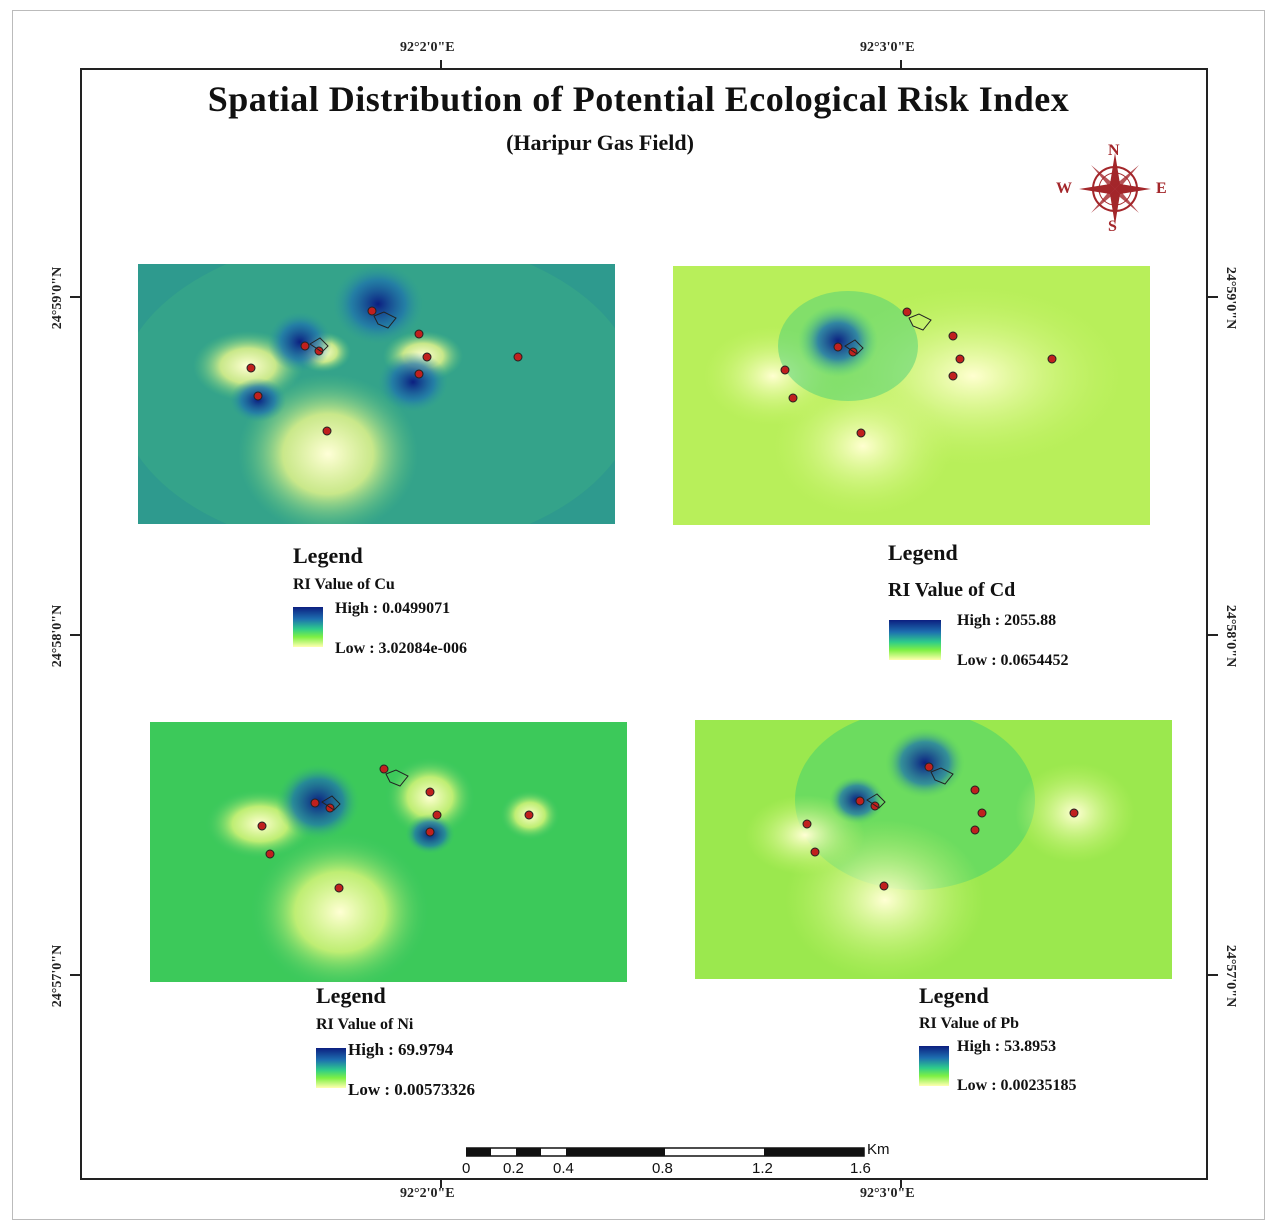 Image resolution: width=1277 pixels, height=1230 pixels. What do you see at coordinates (1013, 661) in the screenshot?
I see `legend-low-cd: Low : 0.0654452` at bounding box center [1013, 661].